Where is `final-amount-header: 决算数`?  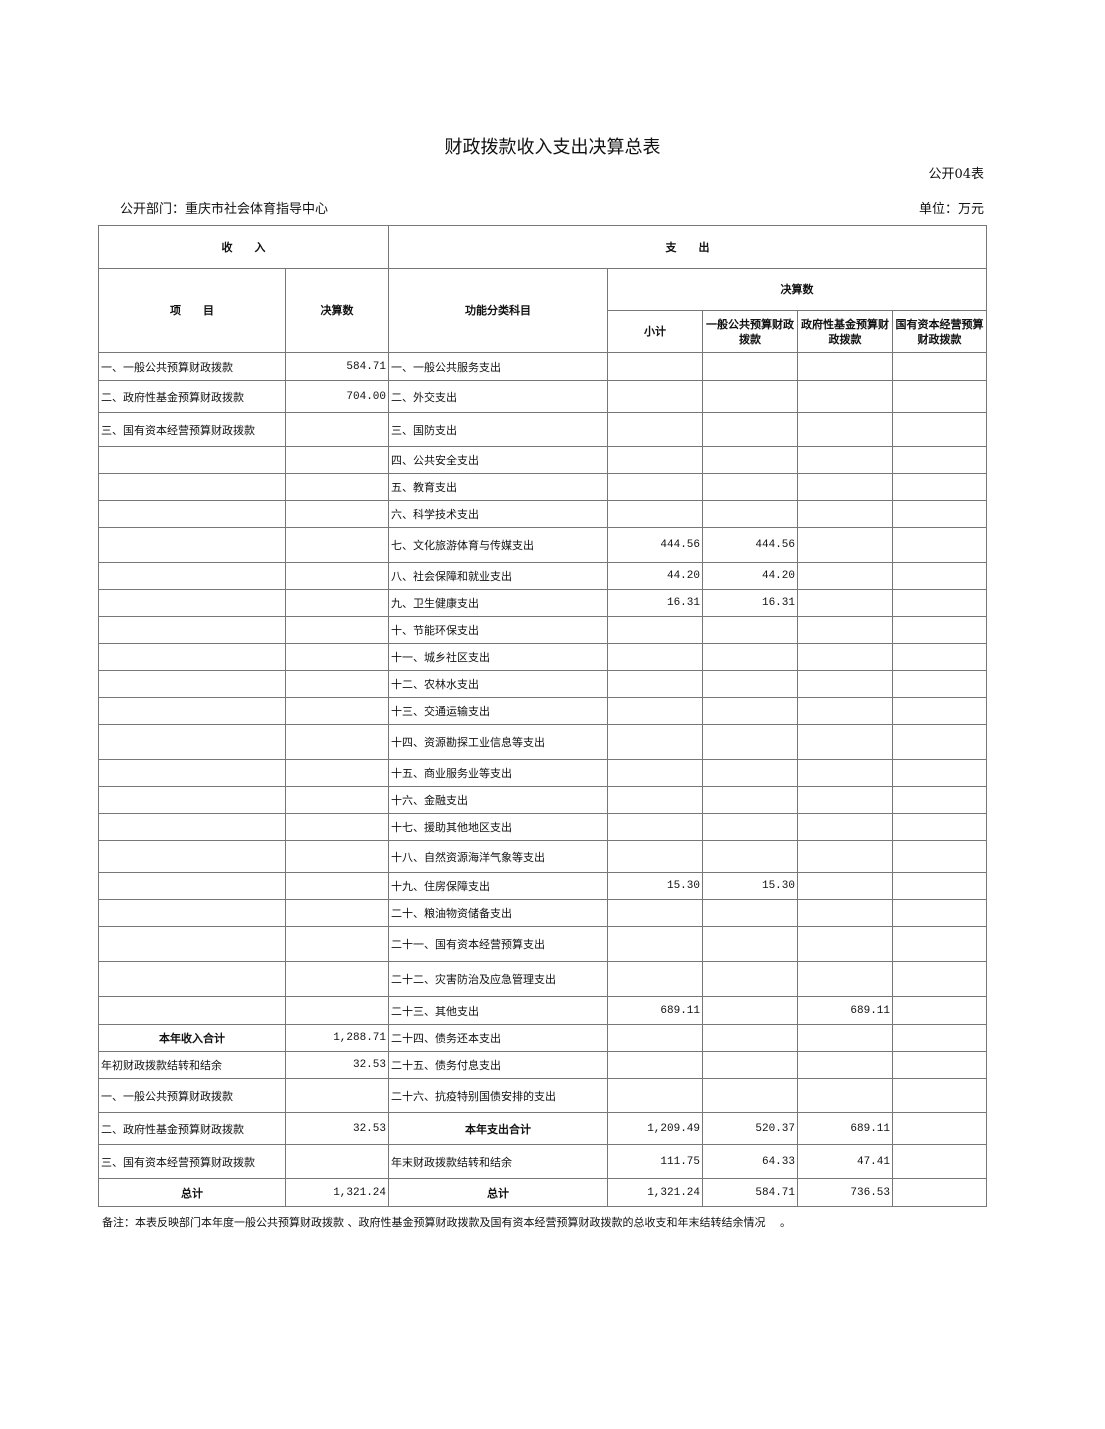 final-amount-header: 决算数 is located at coordinates (797, 289).